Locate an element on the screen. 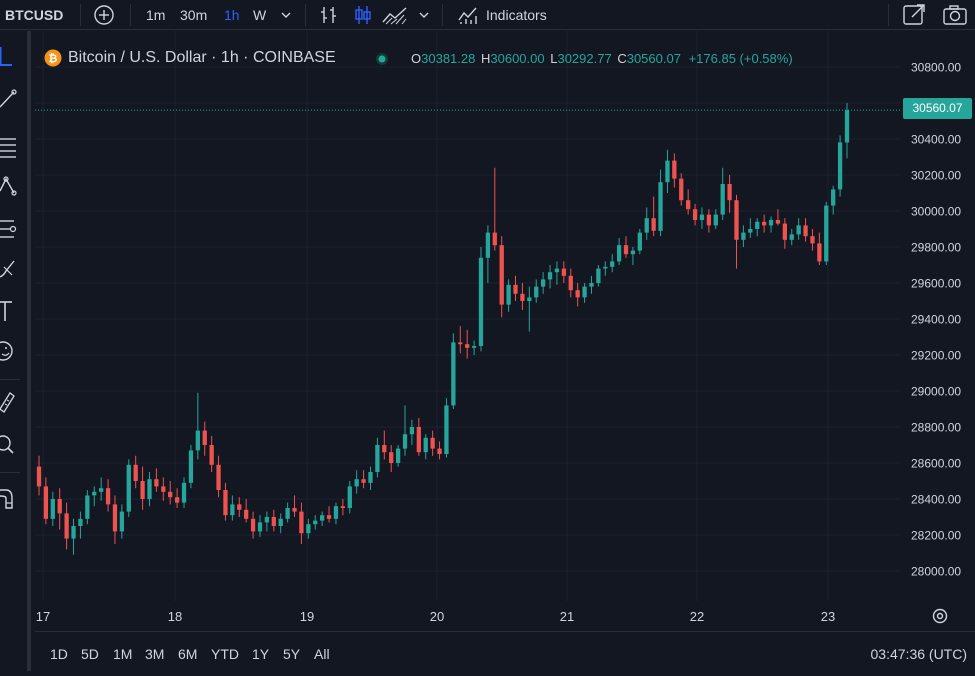 This screenshot has width=975, height=676. fib-retracement-icon is located at coordinates (9, 147).